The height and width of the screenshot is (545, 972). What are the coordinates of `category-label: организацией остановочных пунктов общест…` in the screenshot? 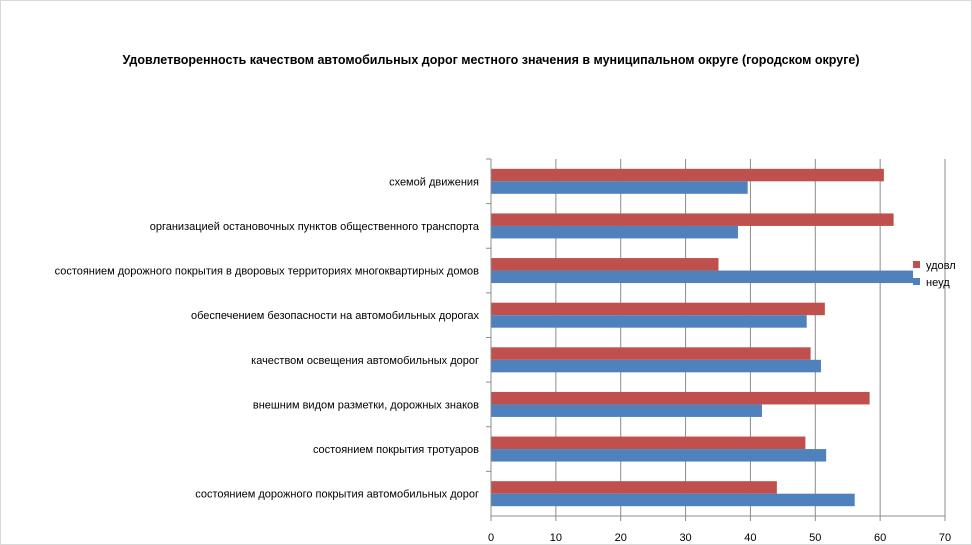 It's located at (315, 227).